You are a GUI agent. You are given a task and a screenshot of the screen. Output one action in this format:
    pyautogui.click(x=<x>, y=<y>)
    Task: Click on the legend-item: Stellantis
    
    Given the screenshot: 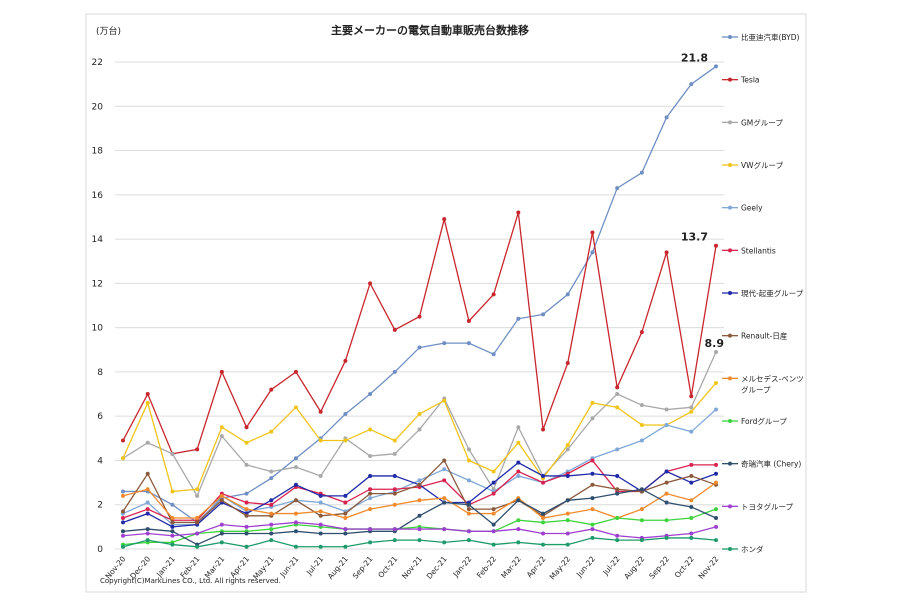 What is the action you would take?
    pyautogui.click(x=749, y=250)
    